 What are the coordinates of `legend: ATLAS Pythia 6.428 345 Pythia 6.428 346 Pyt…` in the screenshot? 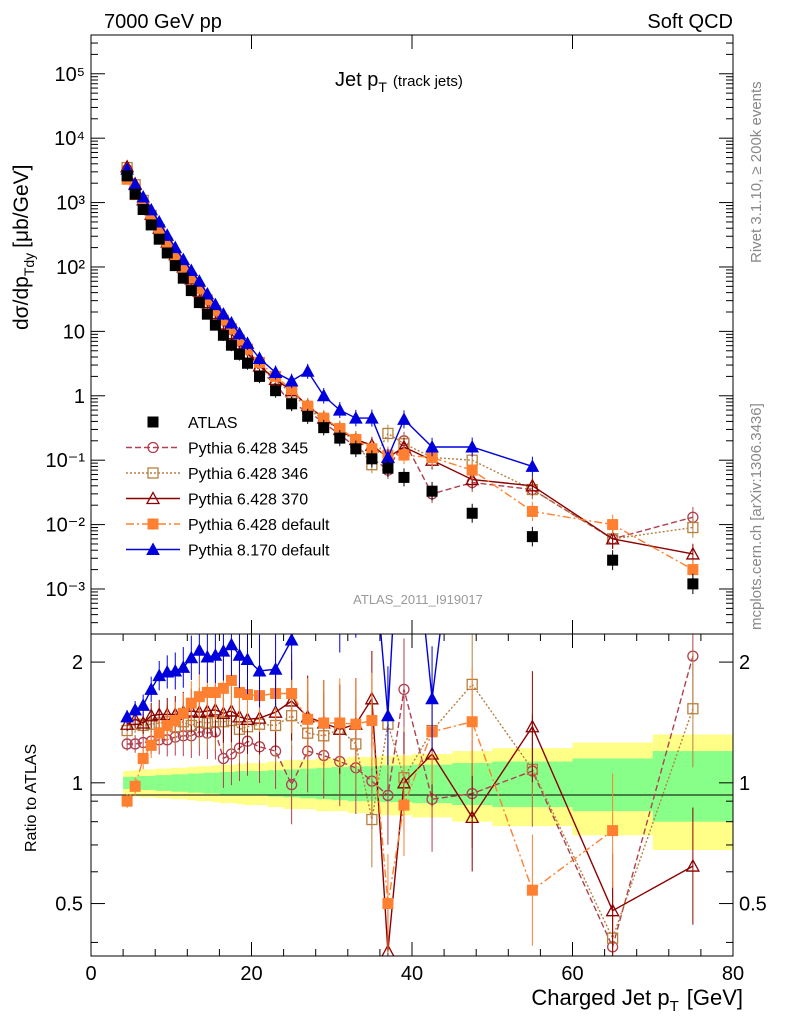 It's located at (228, 487).